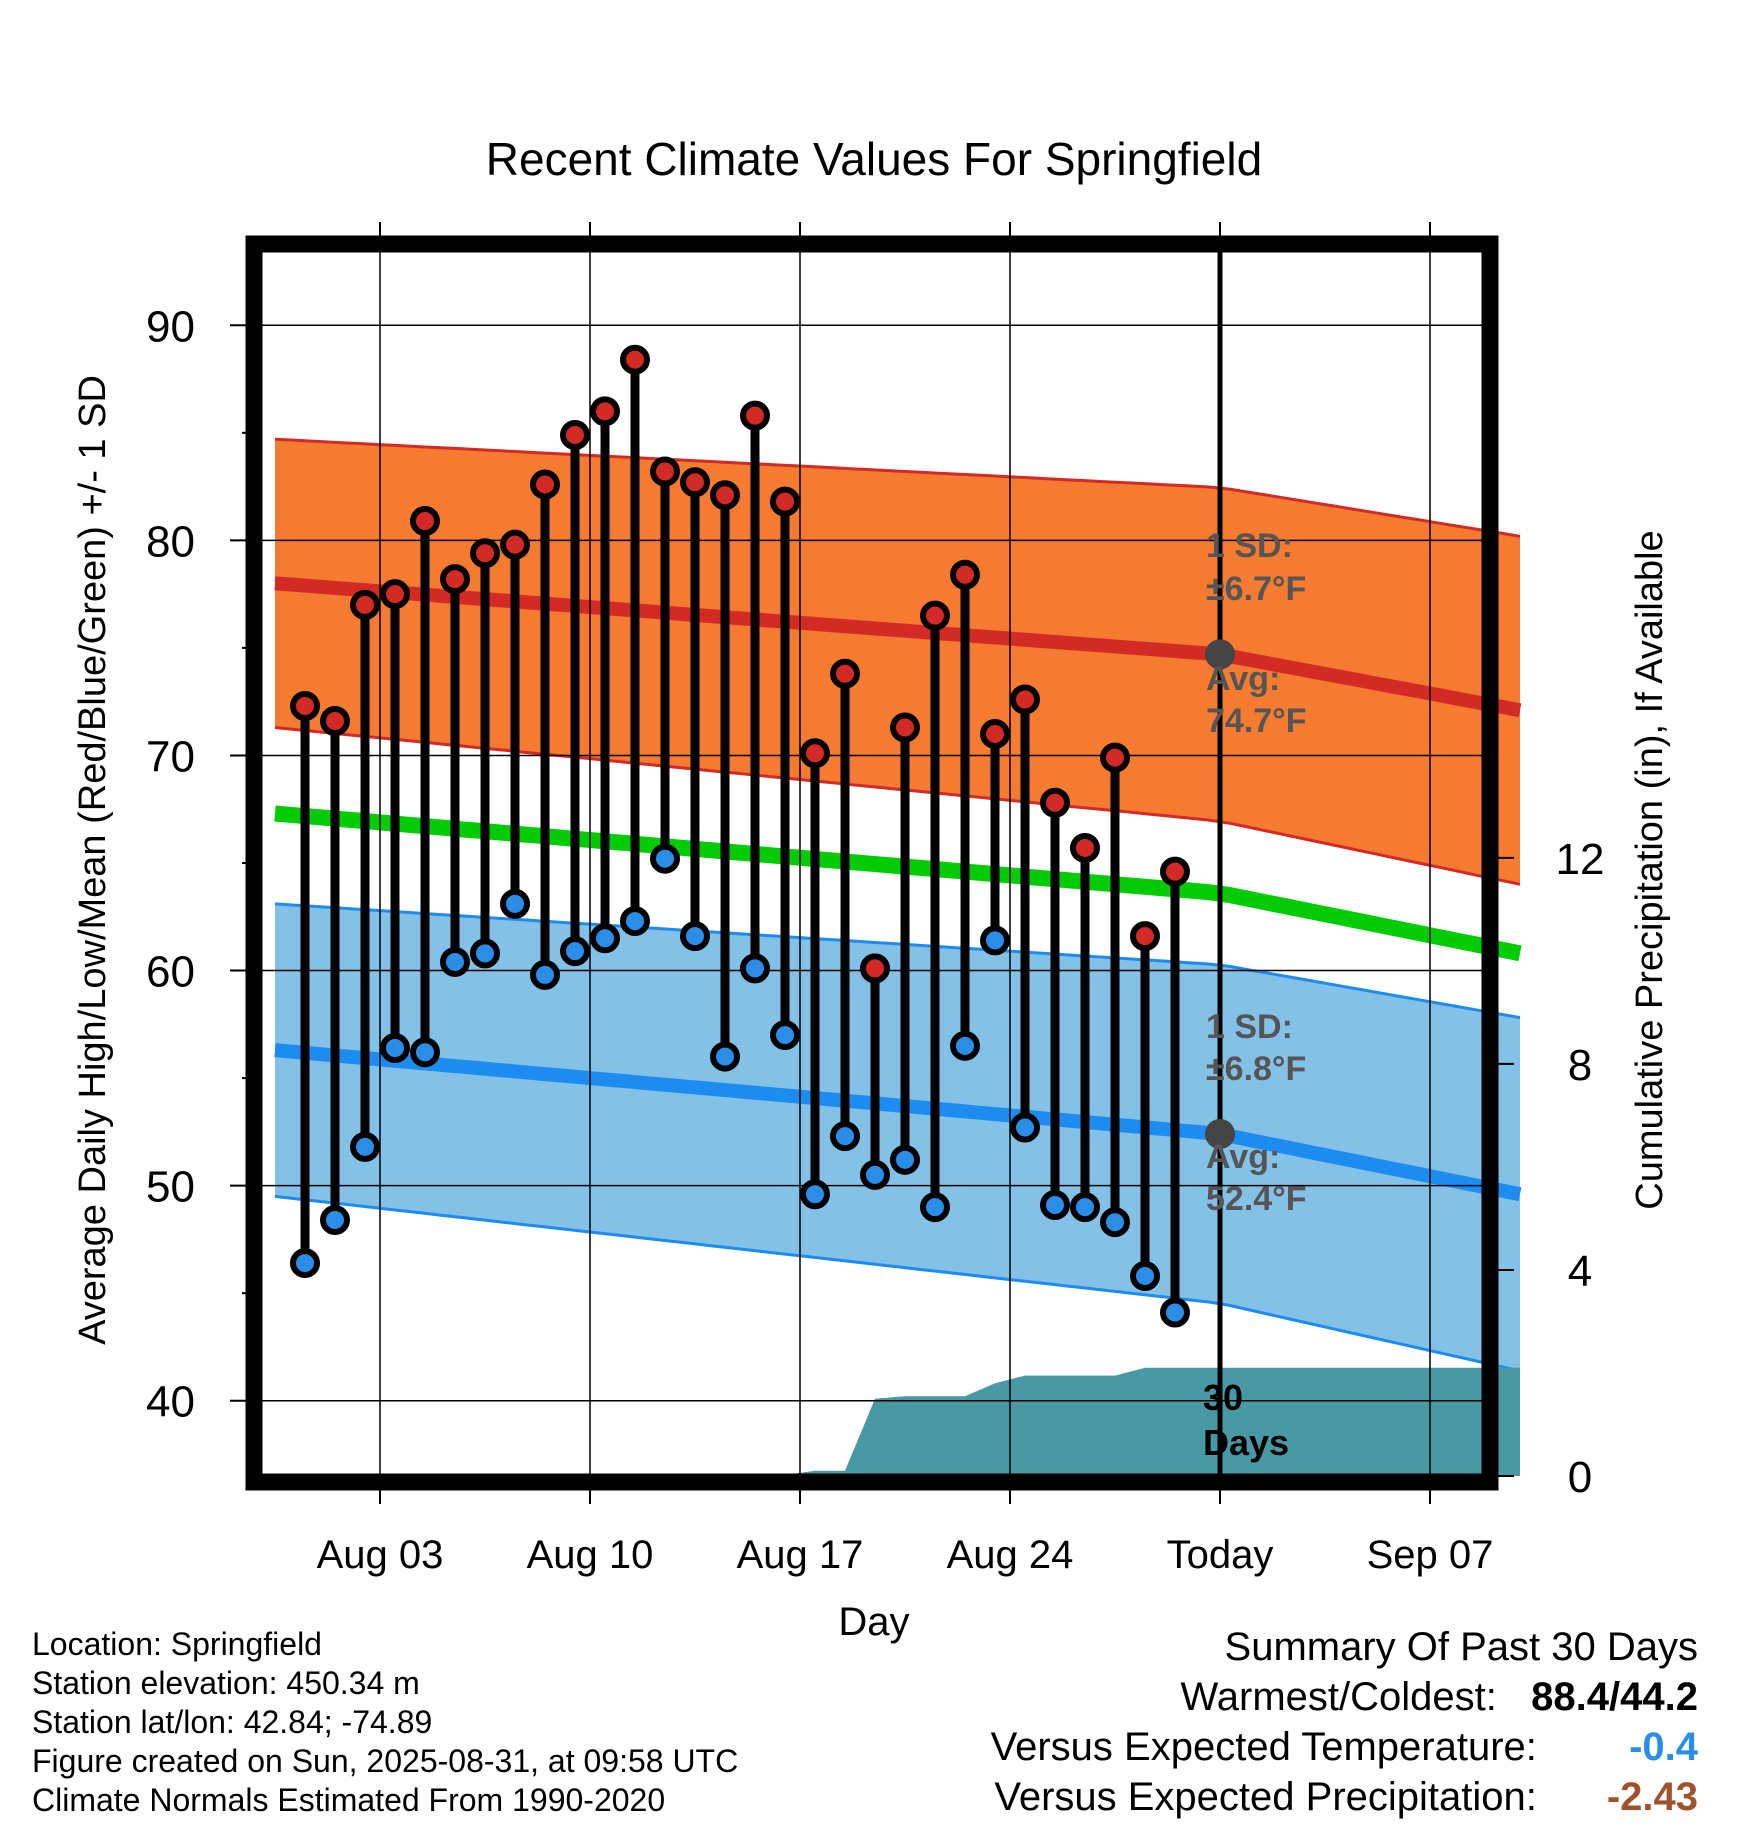  I want to click on temp-label: Versus Expected Temperature:, so click(1263, 1747).